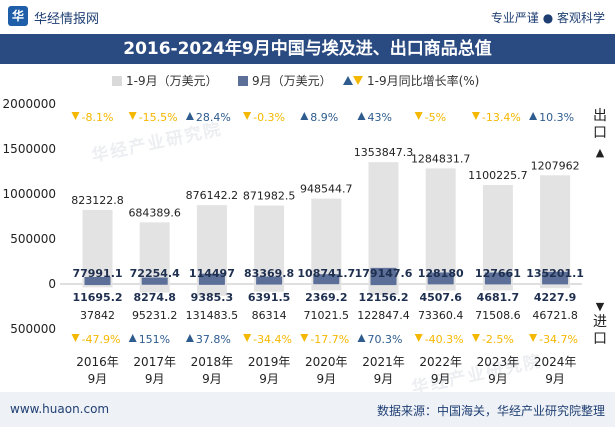 The width and height of the screenshot is (615, 427). I want to click on title-bar: 2016-2024年9月中国与埃及进、出口商品总值, so click(307, 49).